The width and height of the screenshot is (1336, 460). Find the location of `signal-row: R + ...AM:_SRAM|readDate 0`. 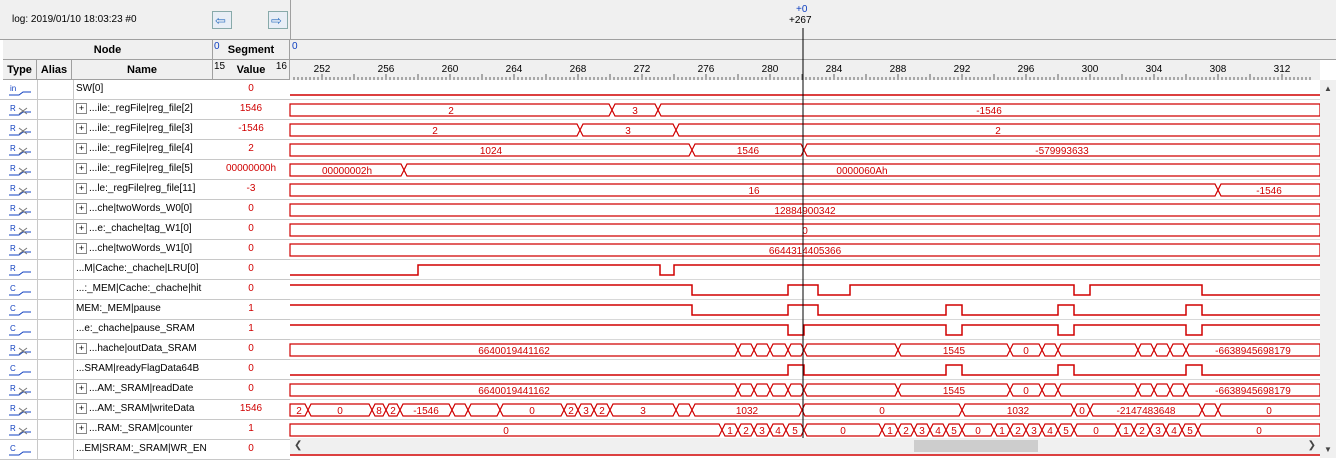

signal-row: R + ...AM:_SRAM|readDate 0 is located at coordinates (145, 390).